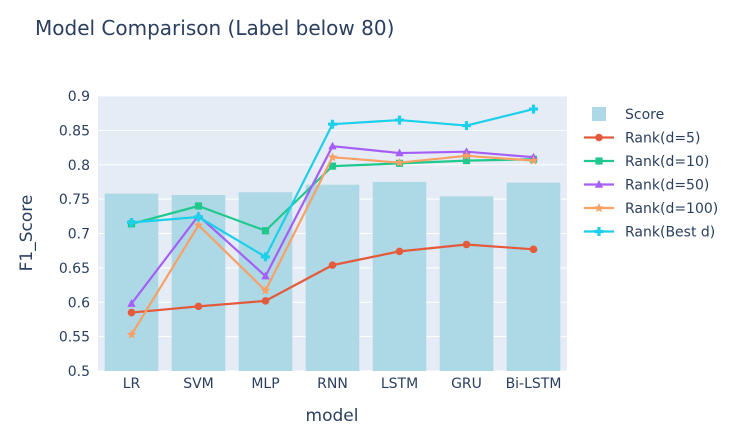  I want to click on chart-title: Model Comparison (Label below 80), so click(214, 28).